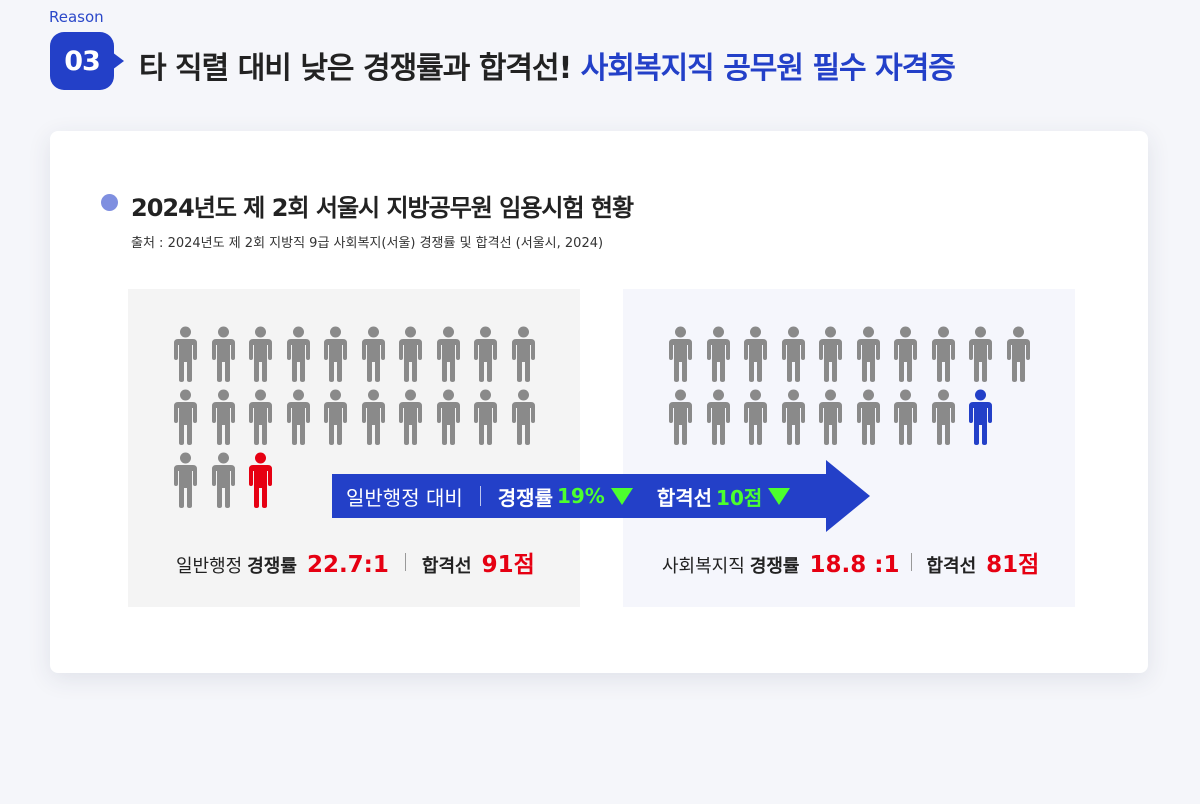 The height and width of the screenshot is (804, 1200). What do you see at coordinates (354, 448) in the screenshot?
I see `general-admin-panel` at bounding box center [354, 448].